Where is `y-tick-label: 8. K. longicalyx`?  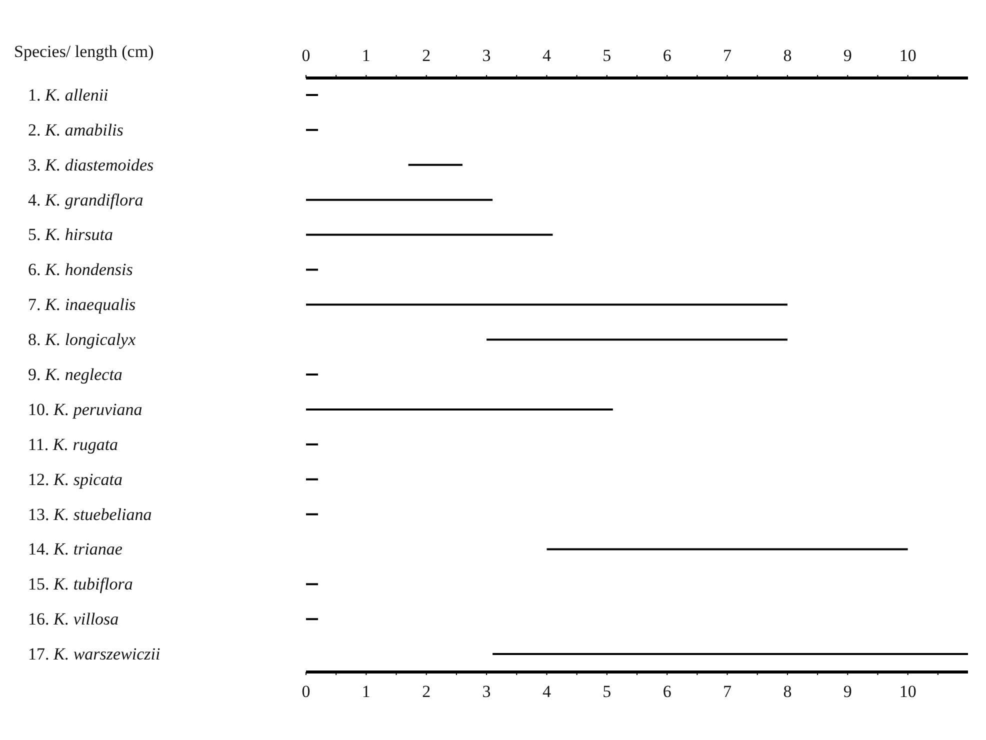 y-tick-label: 8. K. longicalyx is located at coordinates (82, 340).